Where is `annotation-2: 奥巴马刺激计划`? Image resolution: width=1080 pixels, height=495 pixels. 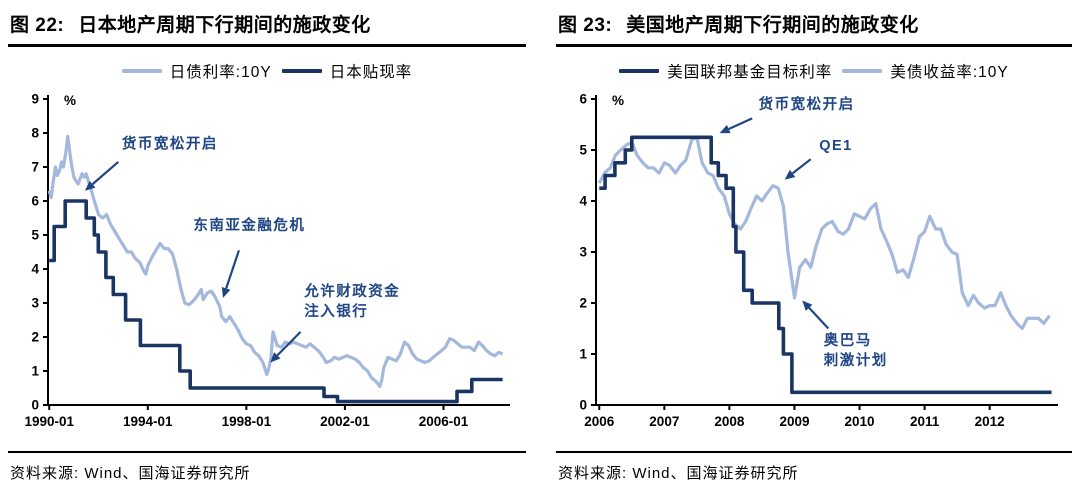 annotation-2: 奥巴马刺激计划 is located at coordinates (845, 334).